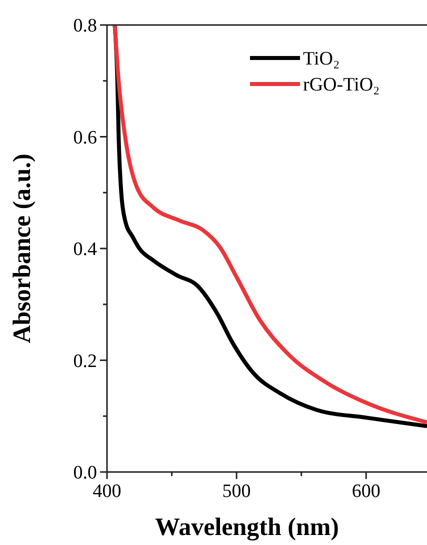 This screenshot has width=427, height=545. What do you see at coordinates (85, 249) in the screenshot?
I see `y-tick-label: 0.4` at bounding box center [85, 249].